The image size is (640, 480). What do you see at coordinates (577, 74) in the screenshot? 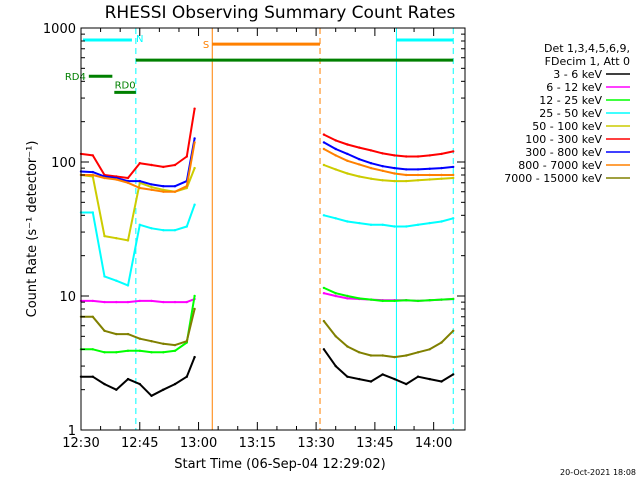
I see `legend-label-0: 3 - 6 keV` at bounding box center [577, 74].